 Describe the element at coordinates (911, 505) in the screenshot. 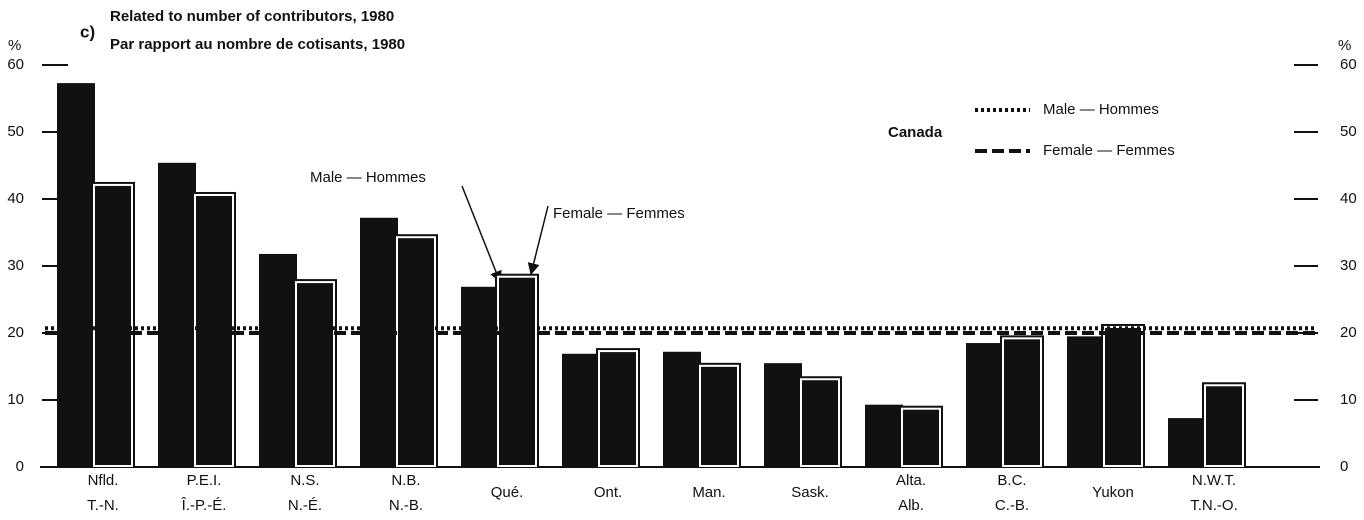

I see `x-tick-label: Alb.` at that location.